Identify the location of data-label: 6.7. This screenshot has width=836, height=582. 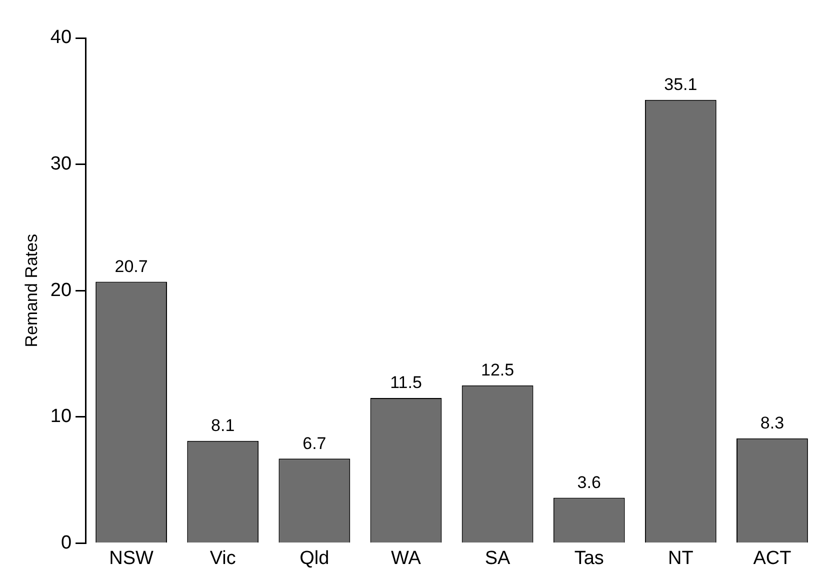
(314, 443).